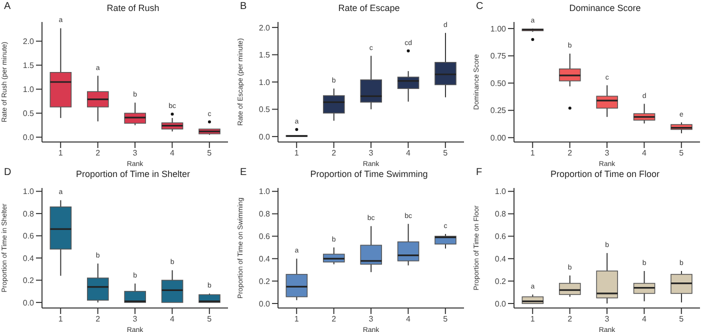  What do you see at coordinates (498, 56) in the screenshot?
I see `y-tick-label: 0.75` at bounding box center [498, 56].